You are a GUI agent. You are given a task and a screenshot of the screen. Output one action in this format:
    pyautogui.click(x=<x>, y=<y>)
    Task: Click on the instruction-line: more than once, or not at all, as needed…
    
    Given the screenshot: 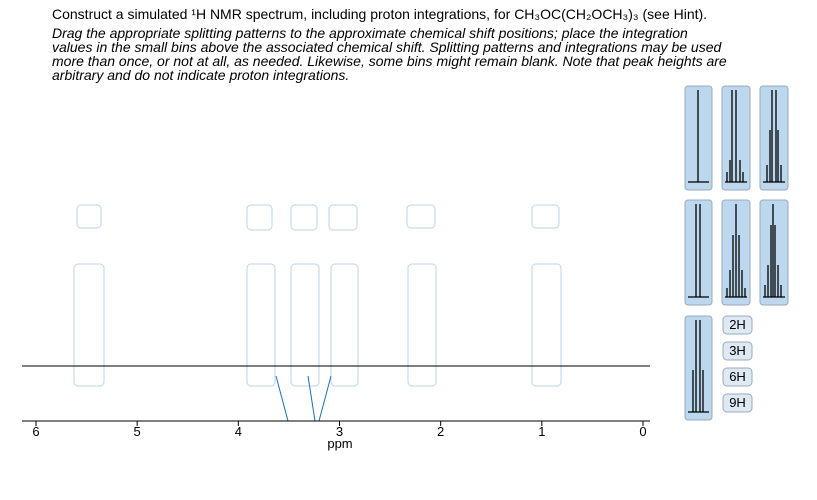 What is the action you would take?
    pyautogui.click(x=389, y=61)
    